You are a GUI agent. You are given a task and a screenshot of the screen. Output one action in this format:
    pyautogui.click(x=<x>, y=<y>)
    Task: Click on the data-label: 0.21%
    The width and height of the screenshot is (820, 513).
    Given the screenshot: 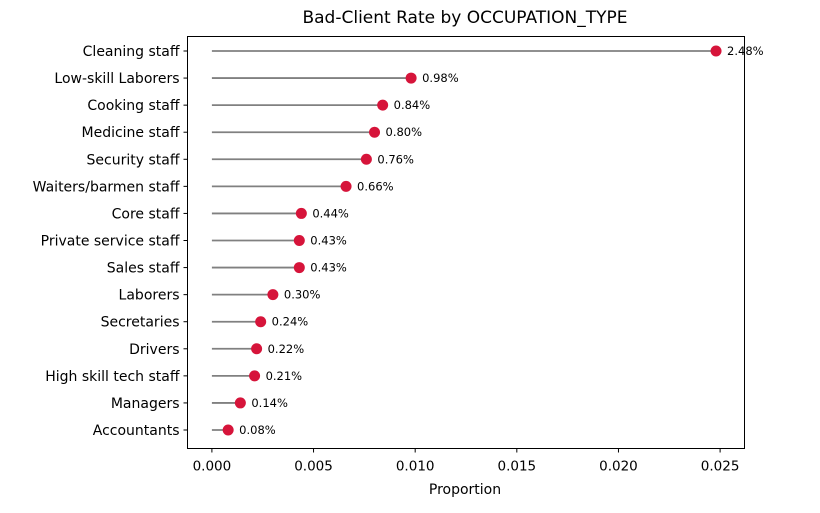 What is the action you would take?
    pyautogui.click(x=284, y=376)
    